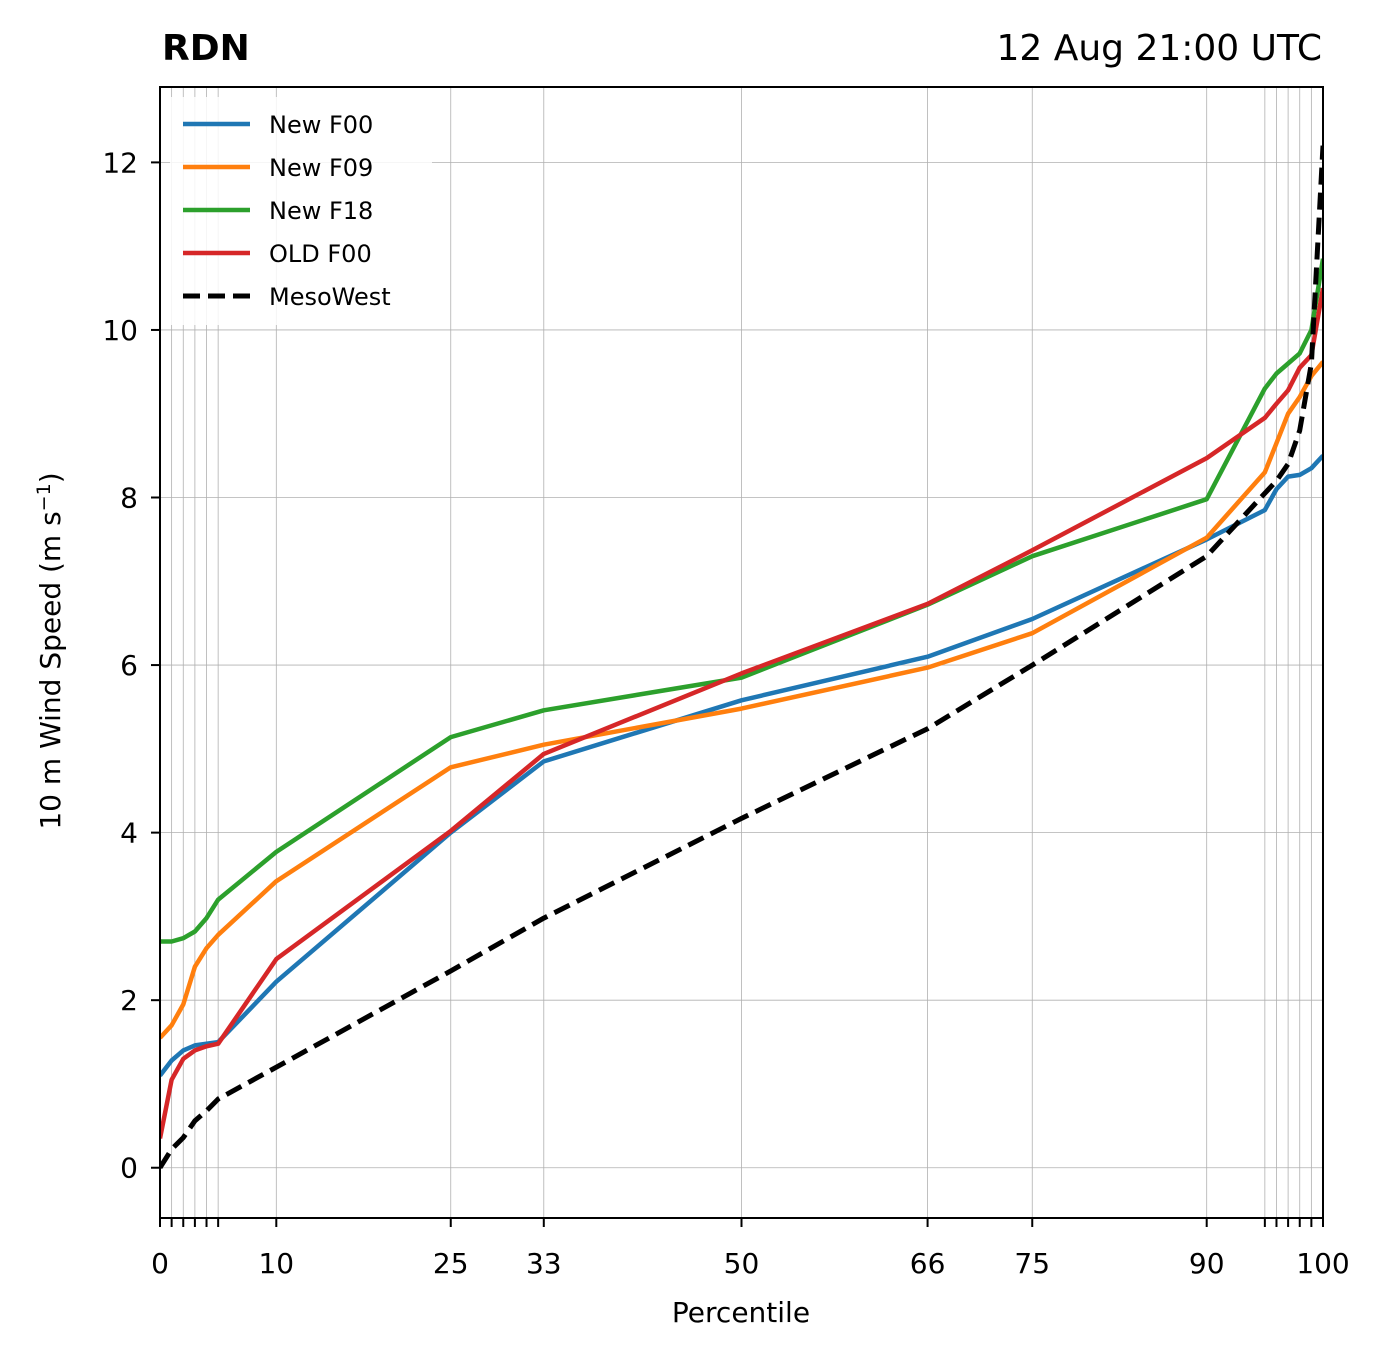 This screenshot has width=1384, height=1360. What do you see at coordinates (321, 168) in the screenshot?
I see `legend-label: New F09` at bounding box center [321, 168].